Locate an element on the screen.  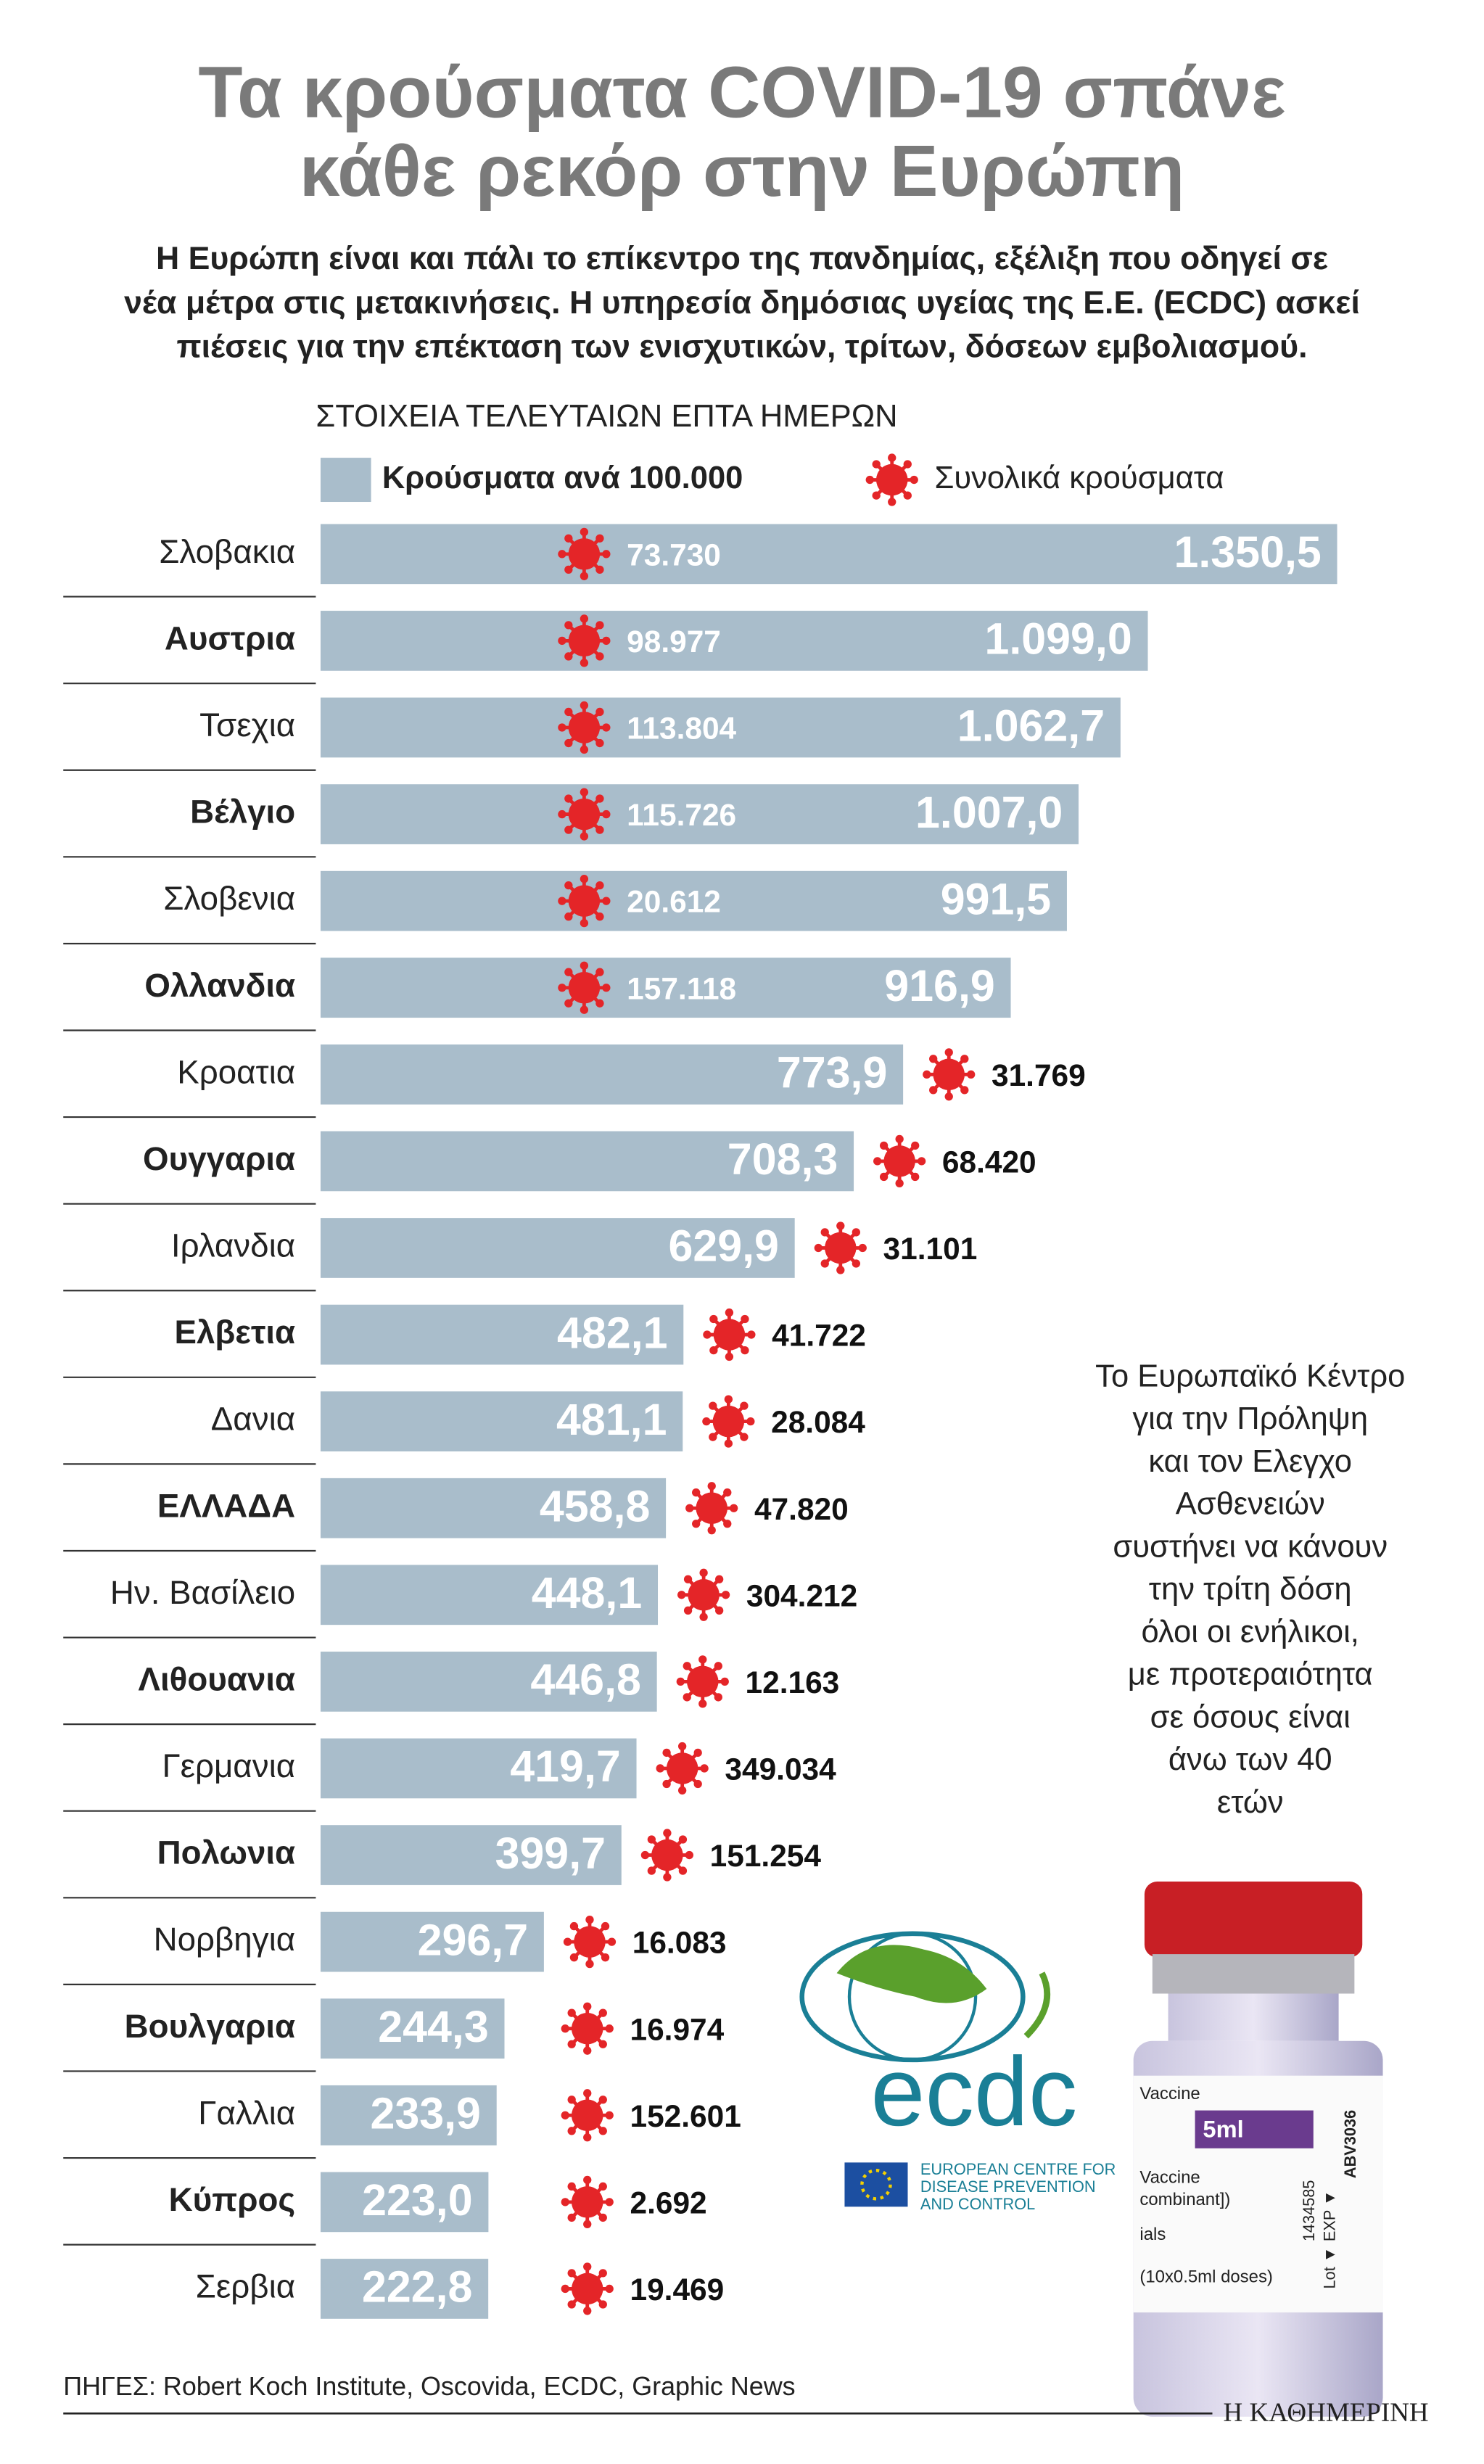
category-label: Ιρλανδια is located at coordinates (233, 1245).